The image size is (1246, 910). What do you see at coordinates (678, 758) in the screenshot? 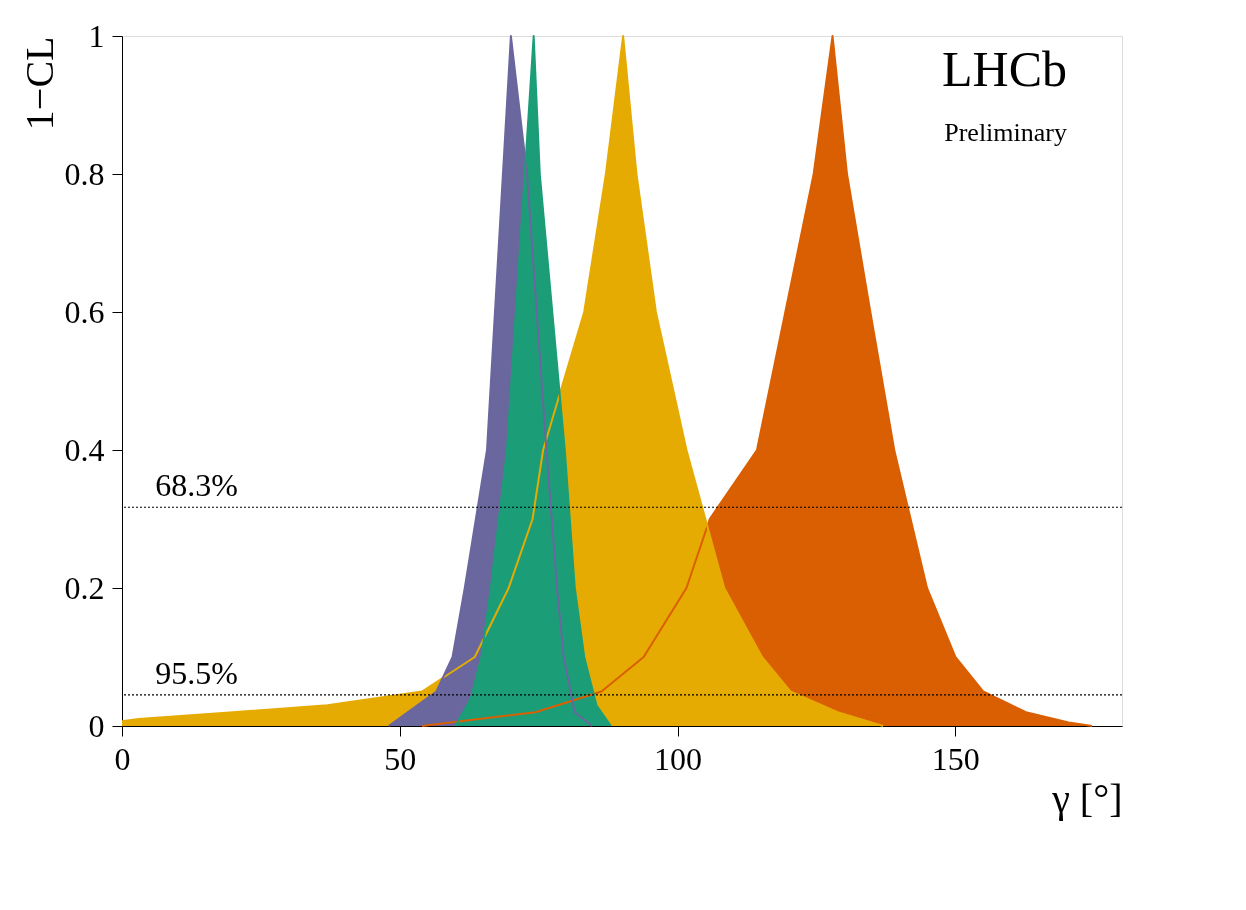
I see `x-tick-label: 100` at bounding box center [678, 758].